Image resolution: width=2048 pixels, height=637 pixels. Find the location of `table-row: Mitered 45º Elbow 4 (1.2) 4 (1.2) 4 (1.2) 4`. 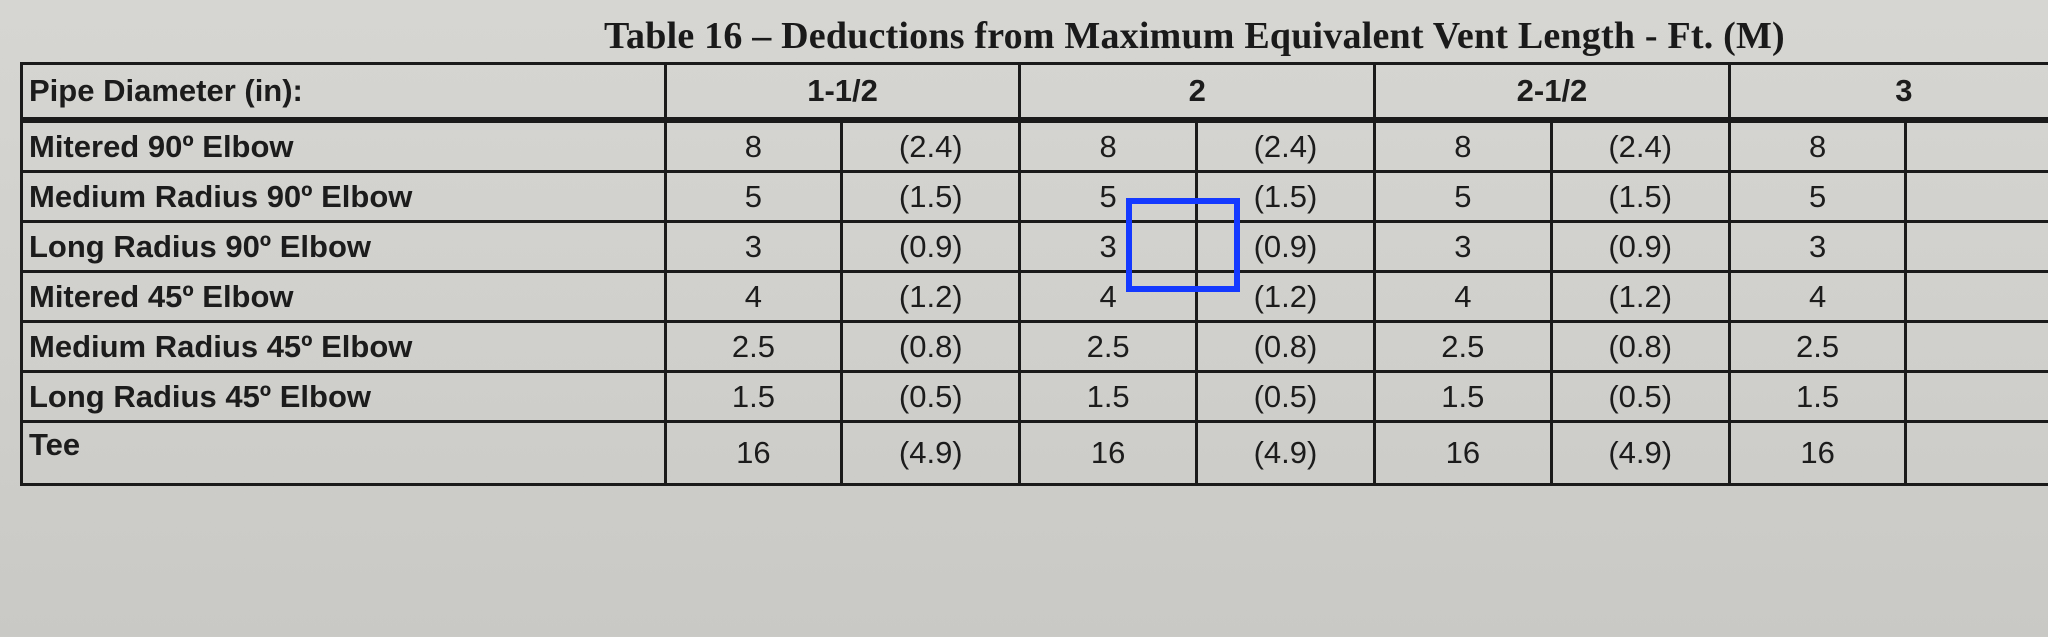

table-row: Mitered 45º Elbow 4 (1.2) 4 (1.2) 4 (1.2) 4 is located at coordinates (1034, 296).